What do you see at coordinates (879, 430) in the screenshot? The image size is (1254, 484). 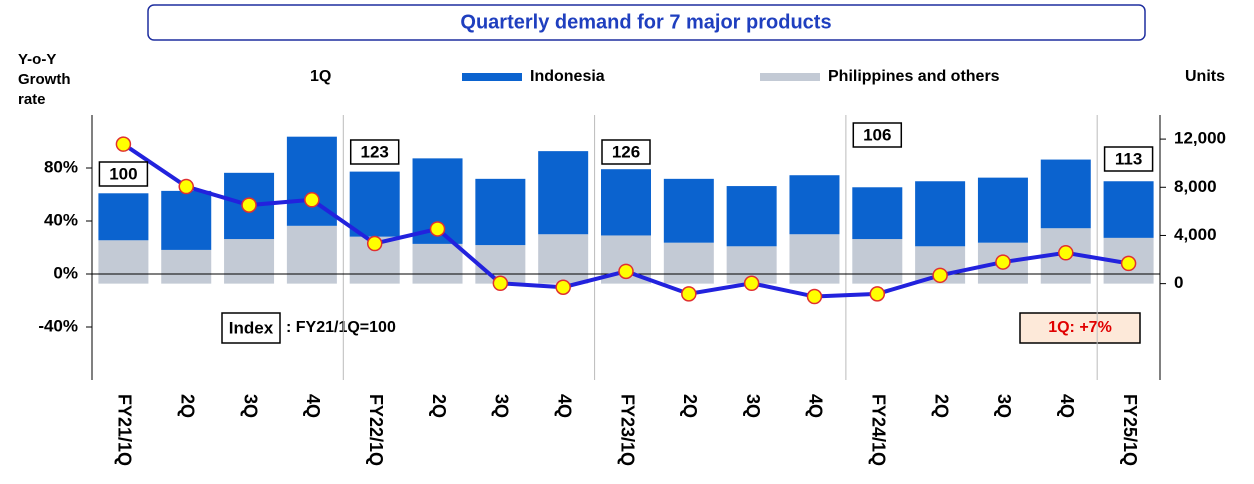 I see `x-tick-label: FY24/1Q` at bounding box center [879, 430].